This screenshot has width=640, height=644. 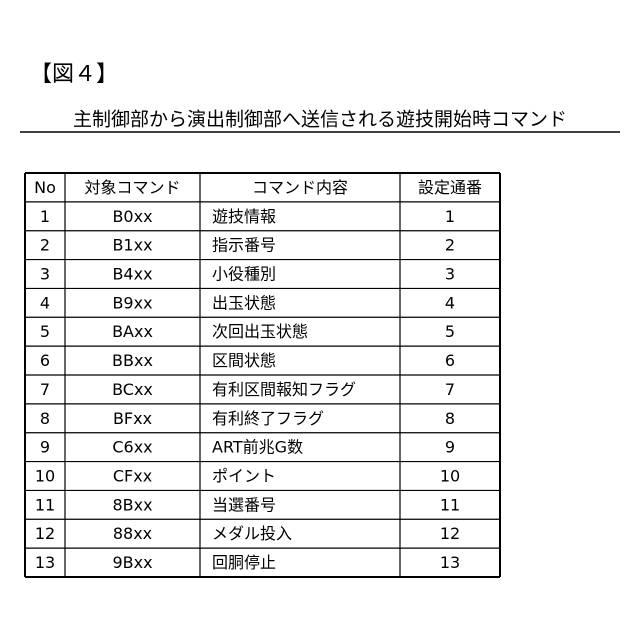 What do you see at coordinates (244, 476) in the screenshot?
I see `table-cell: ポイント` at bounding box center [244, 476].